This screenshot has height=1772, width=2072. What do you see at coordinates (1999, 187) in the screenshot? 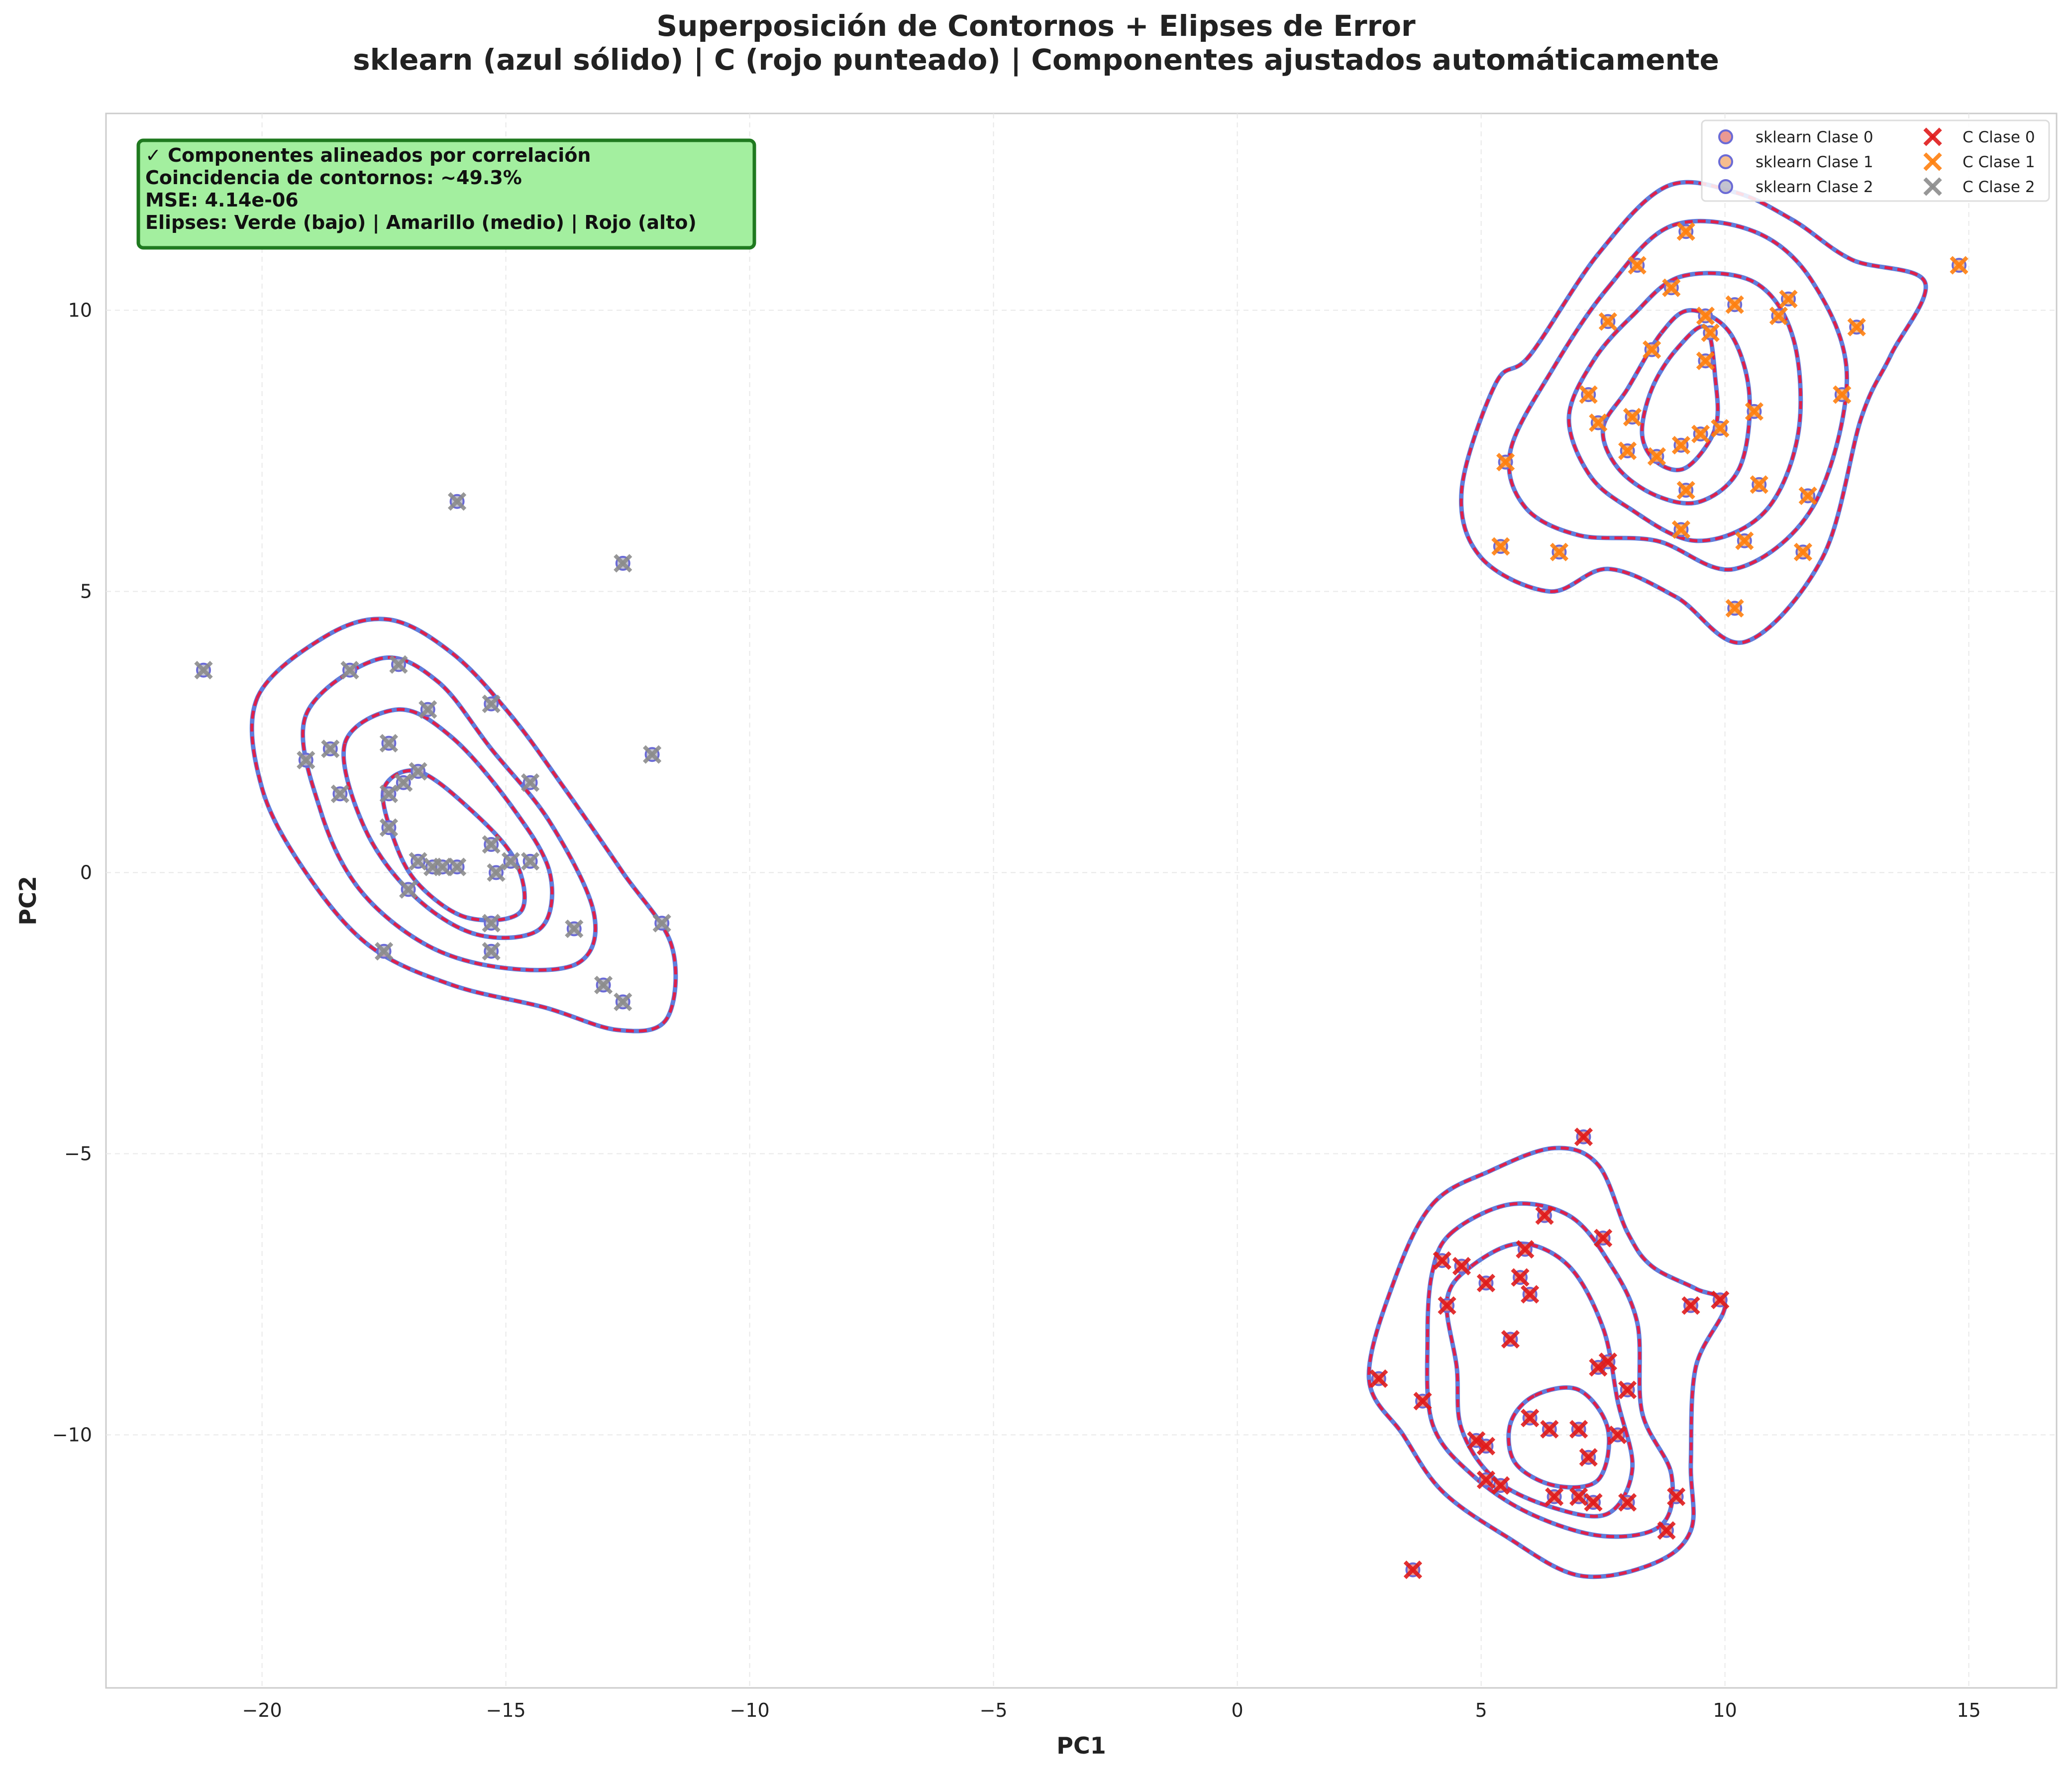
I see `legend-label: C Clase 2` at bounding box center [1999, 187].